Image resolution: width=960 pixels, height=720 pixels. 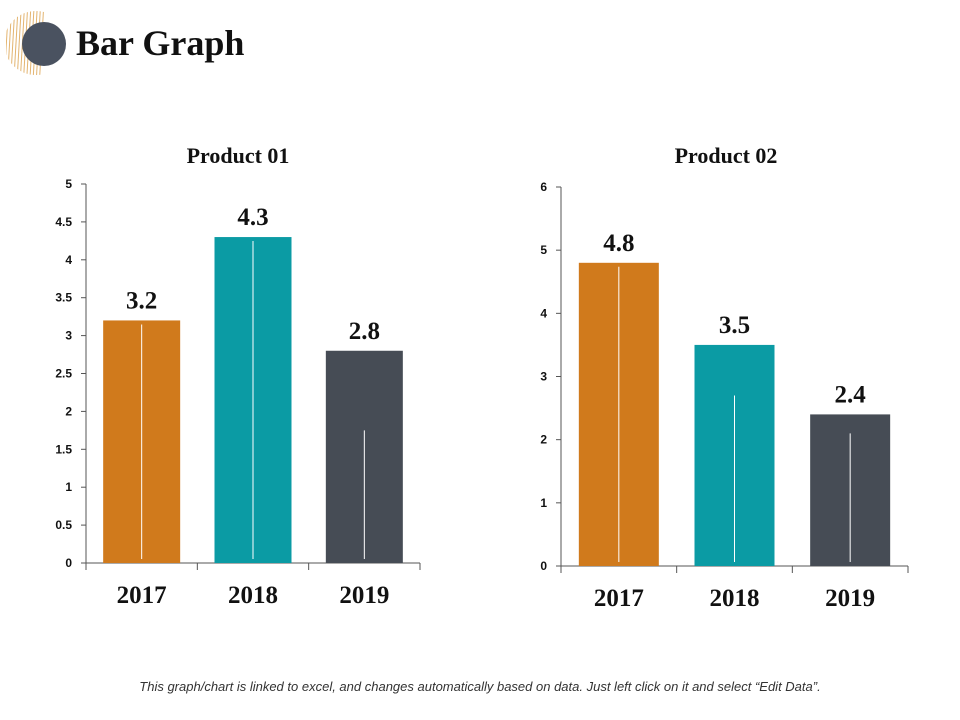 What do you see at coordinates (141, 300) in the screenshot?
I see `data-label: 3.2` at bounding box center [141, 300].